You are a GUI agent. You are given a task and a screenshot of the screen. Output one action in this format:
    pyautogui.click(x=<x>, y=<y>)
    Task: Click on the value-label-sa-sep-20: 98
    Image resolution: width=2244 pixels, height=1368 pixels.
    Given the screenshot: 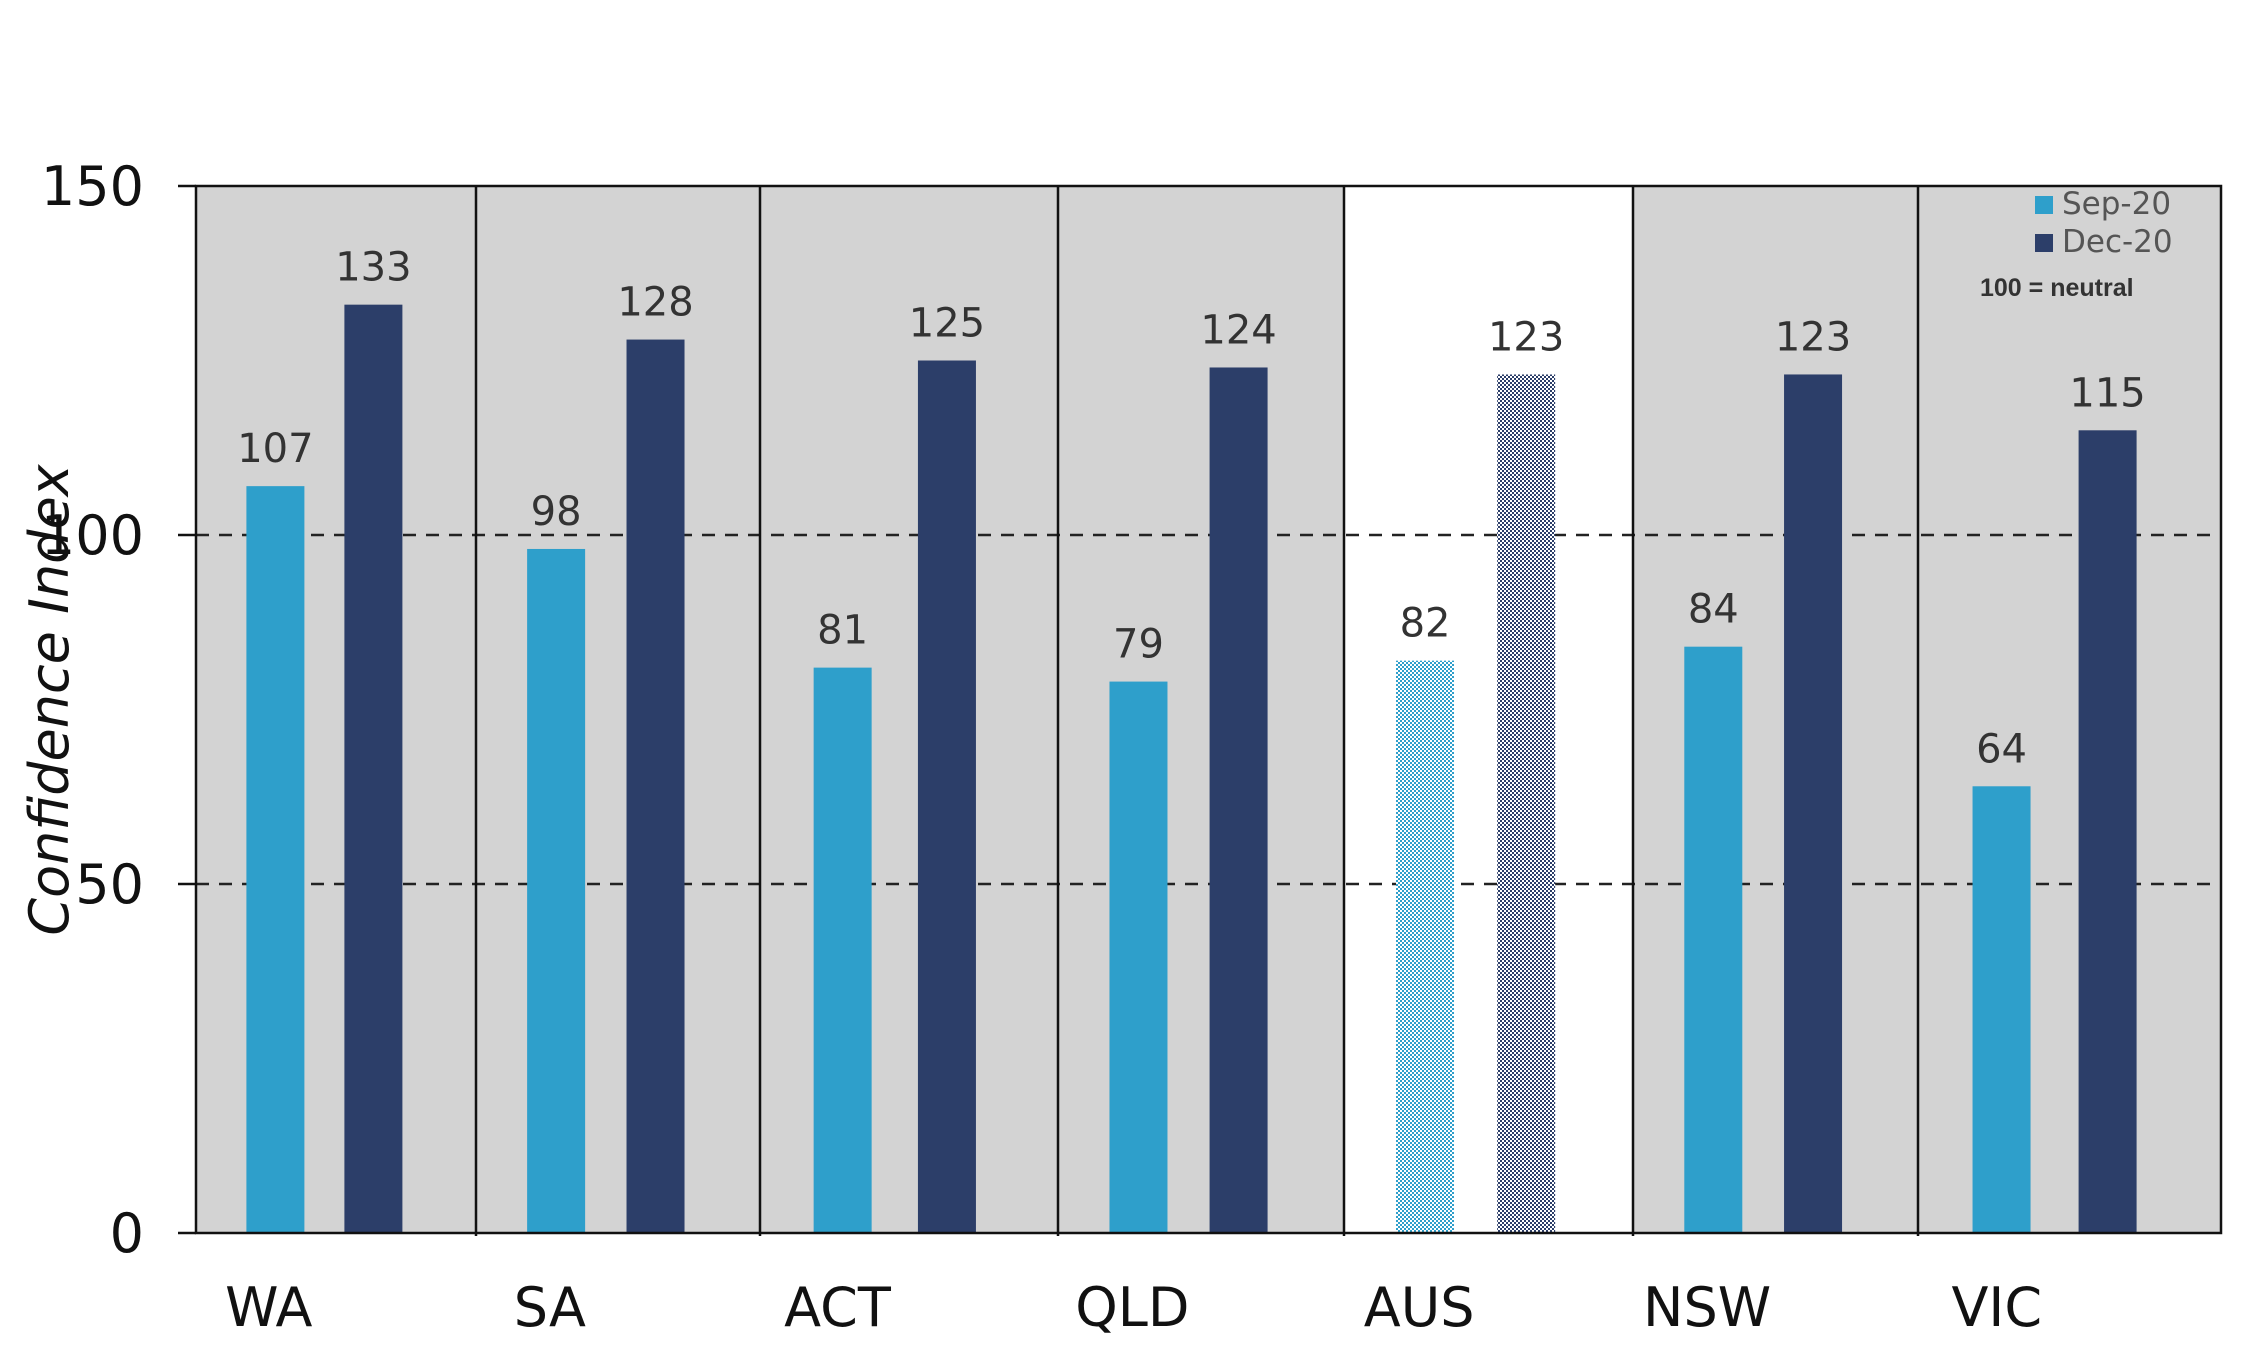 What is the action you would take?
    pyautogui.click(x=556, y=512)
    